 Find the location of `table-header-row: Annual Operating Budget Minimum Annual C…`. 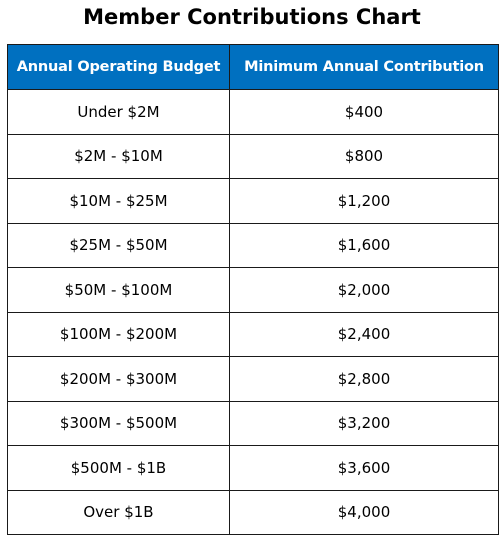

table-header-row: Annual Operating Budget Minimum Annual C… is located at coordinates (253, 67).